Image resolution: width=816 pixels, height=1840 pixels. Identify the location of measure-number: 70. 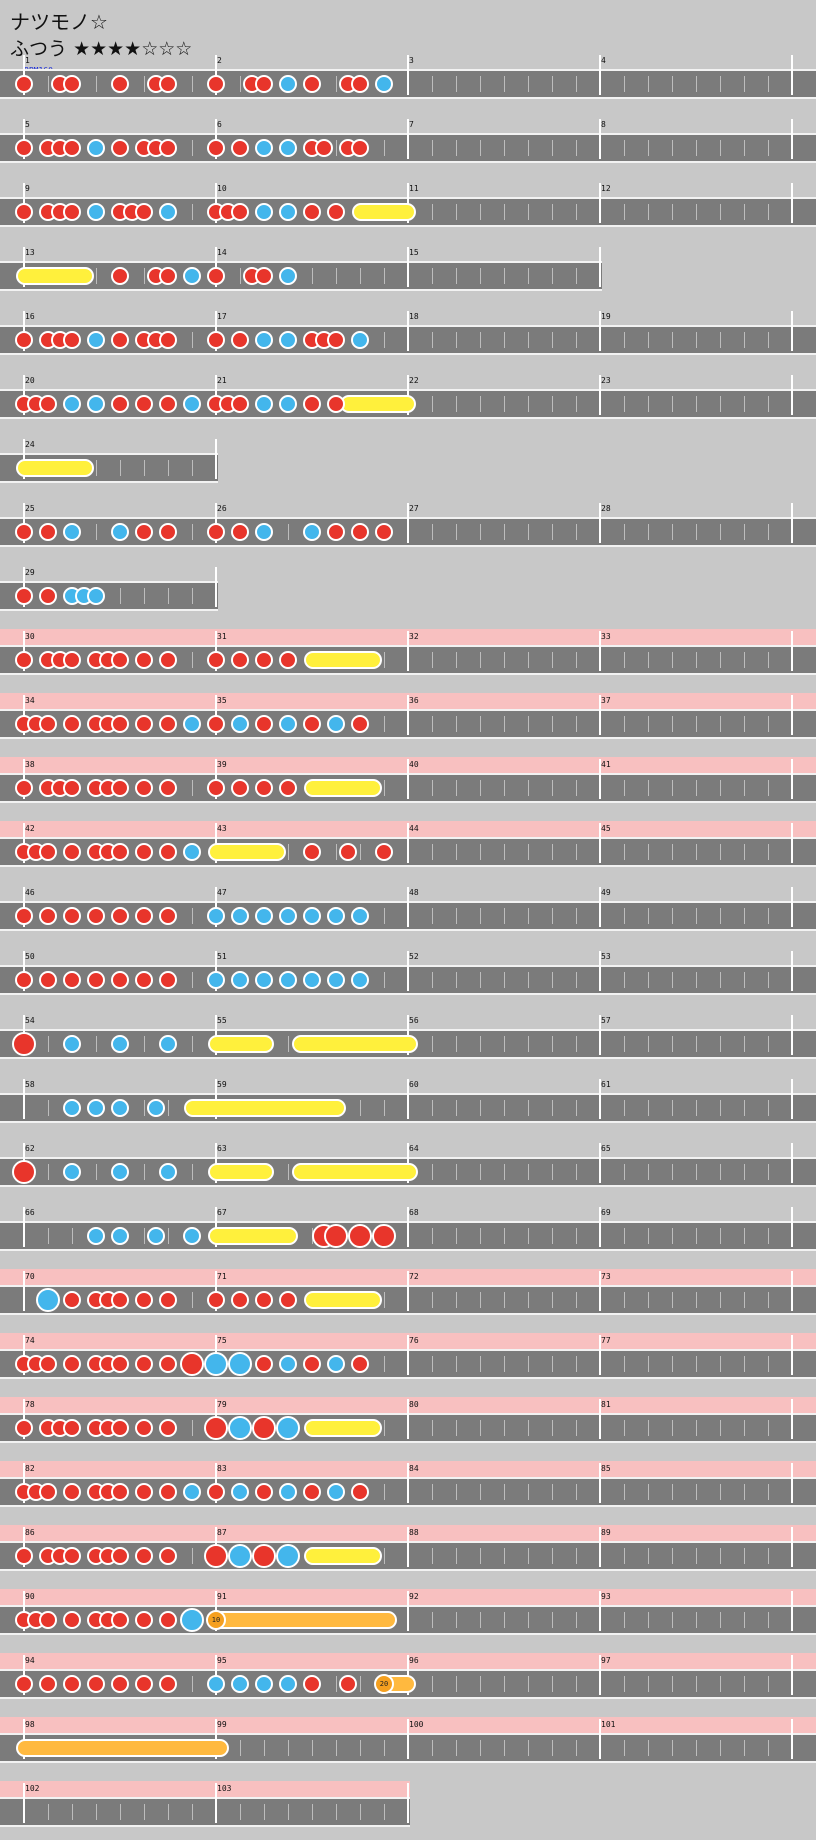
(30, 1276).